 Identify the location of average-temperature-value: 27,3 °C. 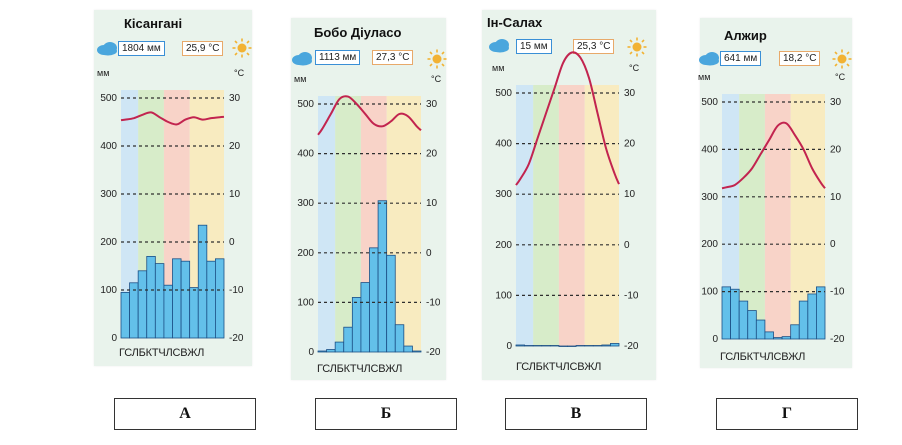
(393, 57).